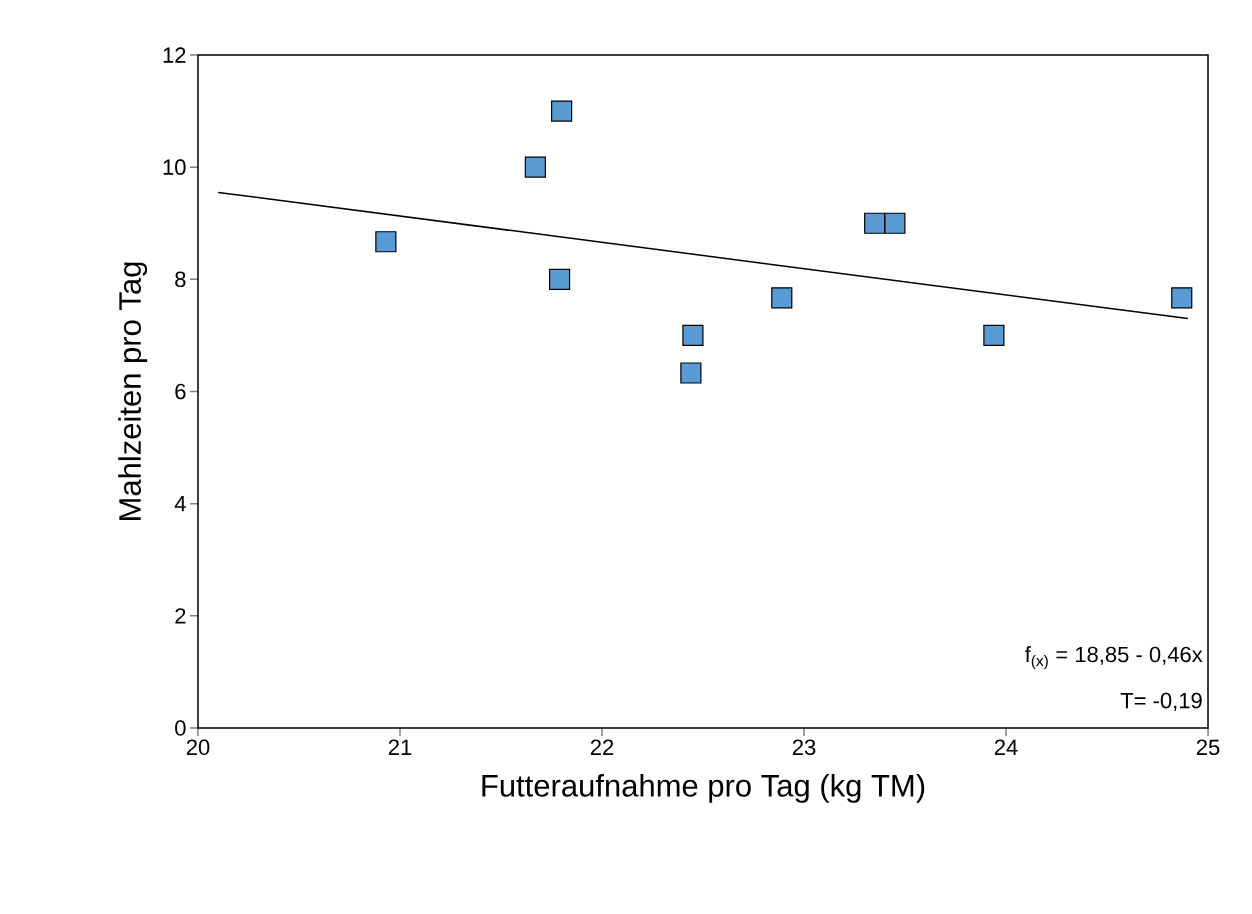 The height and width of the screenshot is (914, 1252). What do you see at coordinates (400, 747) in the screenshot?
I see `x-tick-label: 21` at bounding box center [400, 747].